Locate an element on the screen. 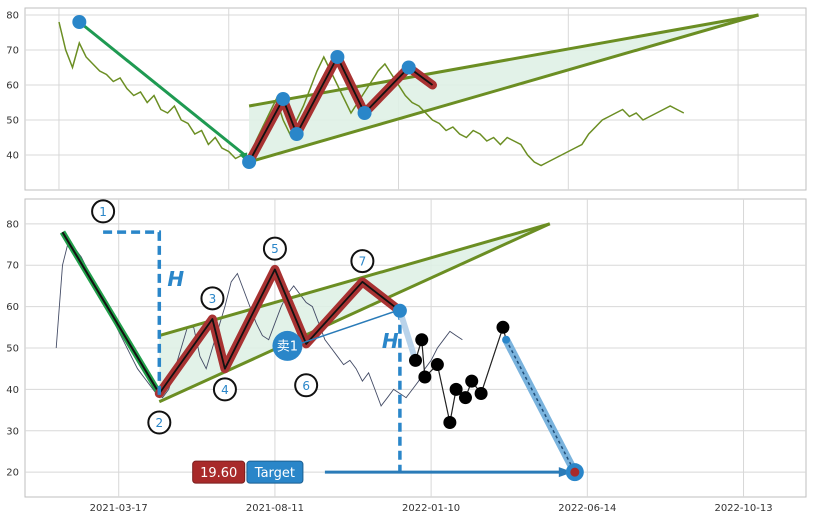  bottom-price-badge-label: 19.60 is located at coordinates (218, 473).